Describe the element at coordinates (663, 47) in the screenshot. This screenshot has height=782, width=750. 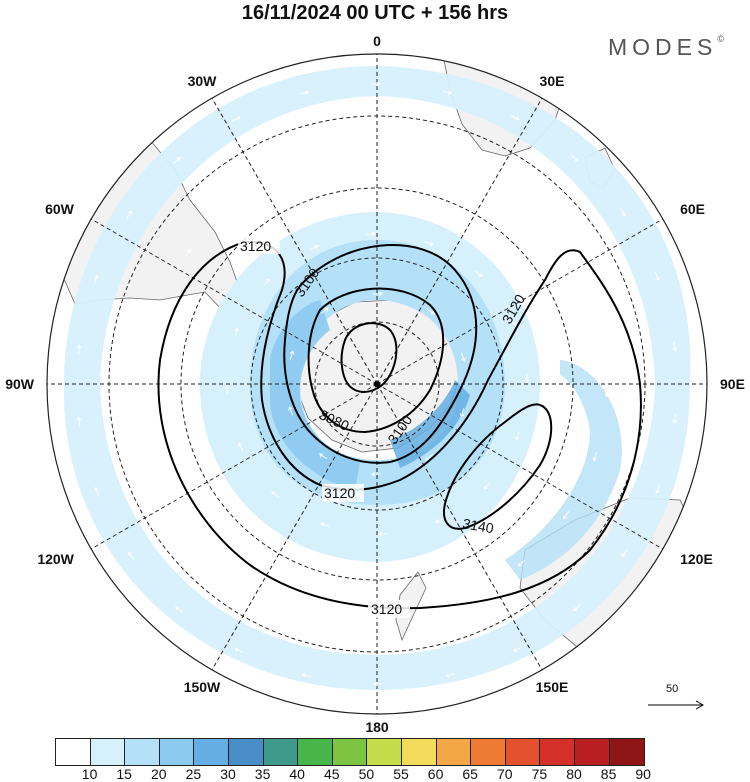
I see `logo-text: MODES` at that location.